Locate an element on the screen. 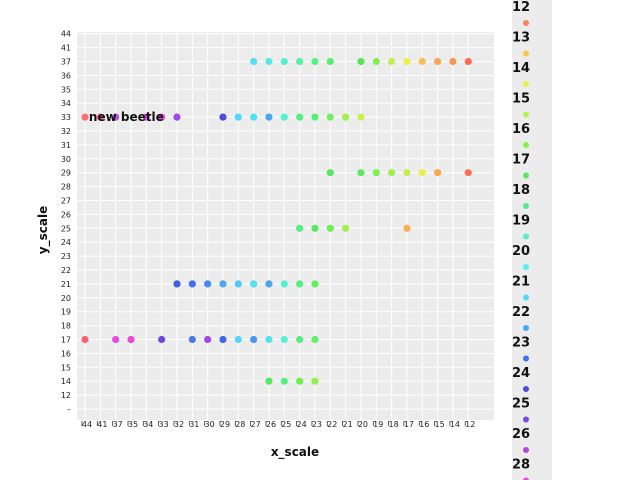  x-tick-label: 21 is located at coordinates (348, 424).